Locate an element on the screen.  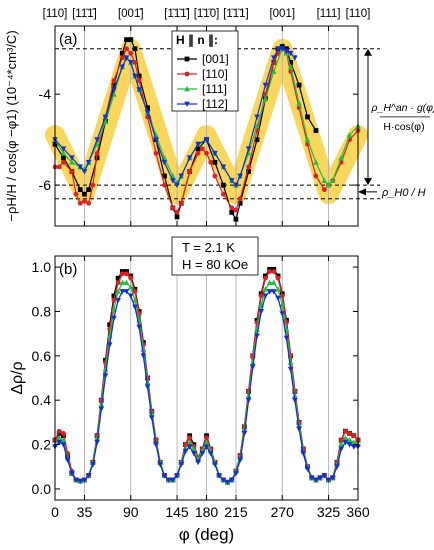
y-tick-label-b: 0.4 is located at coordinates (42, 400).